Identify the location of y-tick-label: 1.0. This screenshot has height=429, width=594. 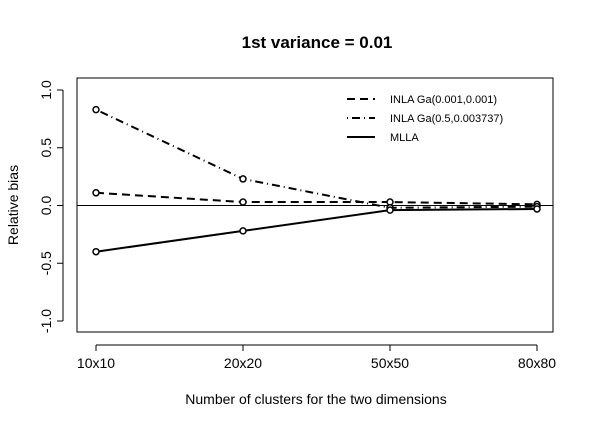
(46, 90).